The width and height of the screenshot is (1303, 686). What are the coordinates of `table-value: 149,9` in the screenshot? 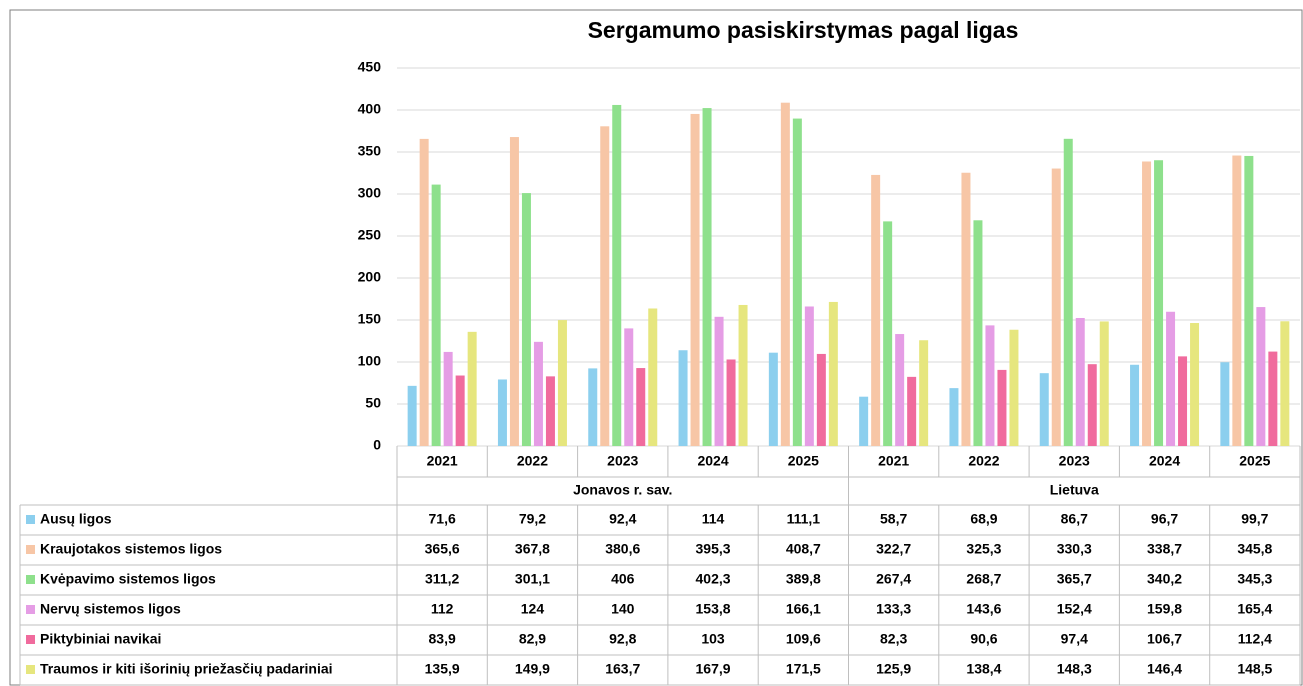 It's located at (532, 669).